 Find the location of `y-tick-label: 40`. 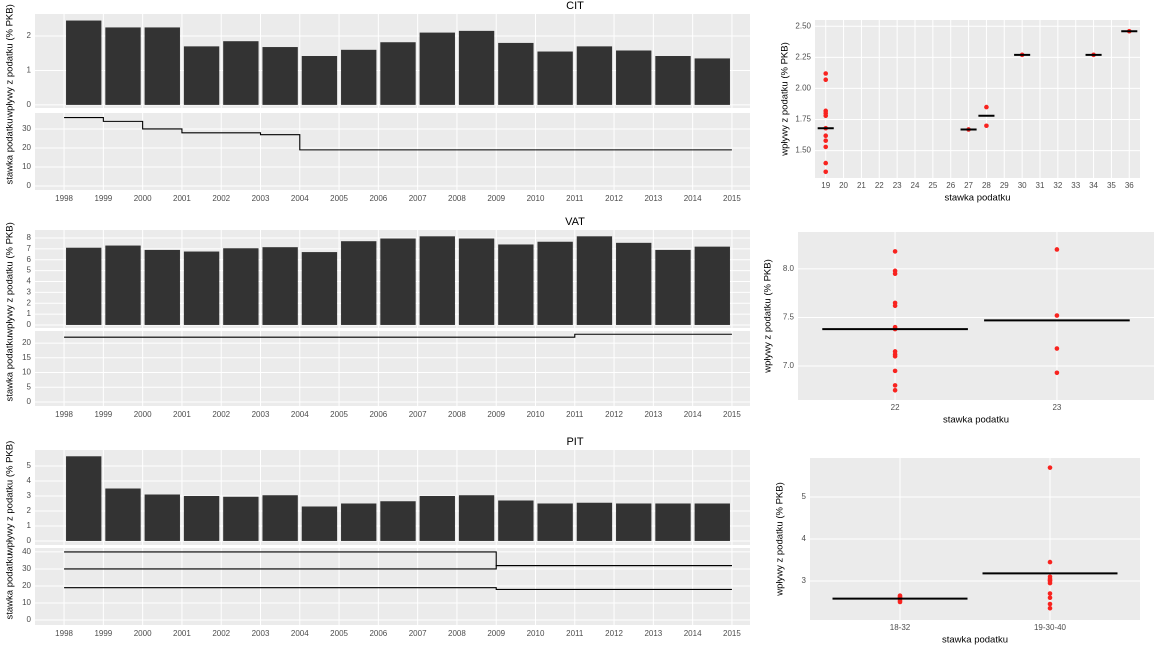

y-tick-label: 40 is located at coordinates (26, 551).